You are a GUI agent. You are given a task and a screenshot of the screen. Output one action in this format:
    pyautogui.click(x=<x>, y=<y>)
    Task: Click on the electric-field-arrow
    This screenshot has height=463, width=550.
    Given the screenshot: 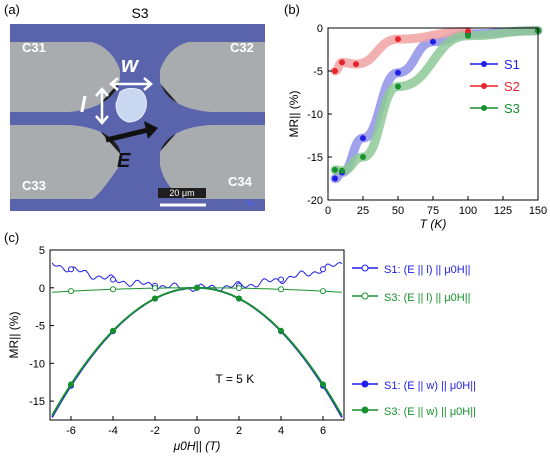 What is the action you would take?
    pyautogui.click(x=131, y=132)
    